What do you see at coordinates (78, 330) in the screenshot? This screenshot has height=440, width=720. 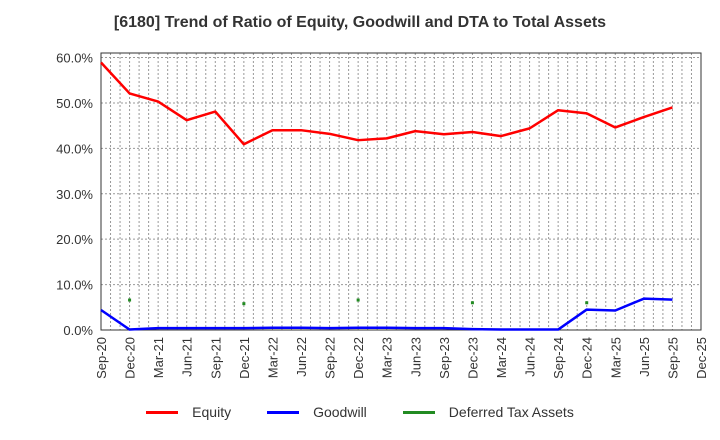 I see `y-tick-label: 0.0%` at bounding box center [78, 330].